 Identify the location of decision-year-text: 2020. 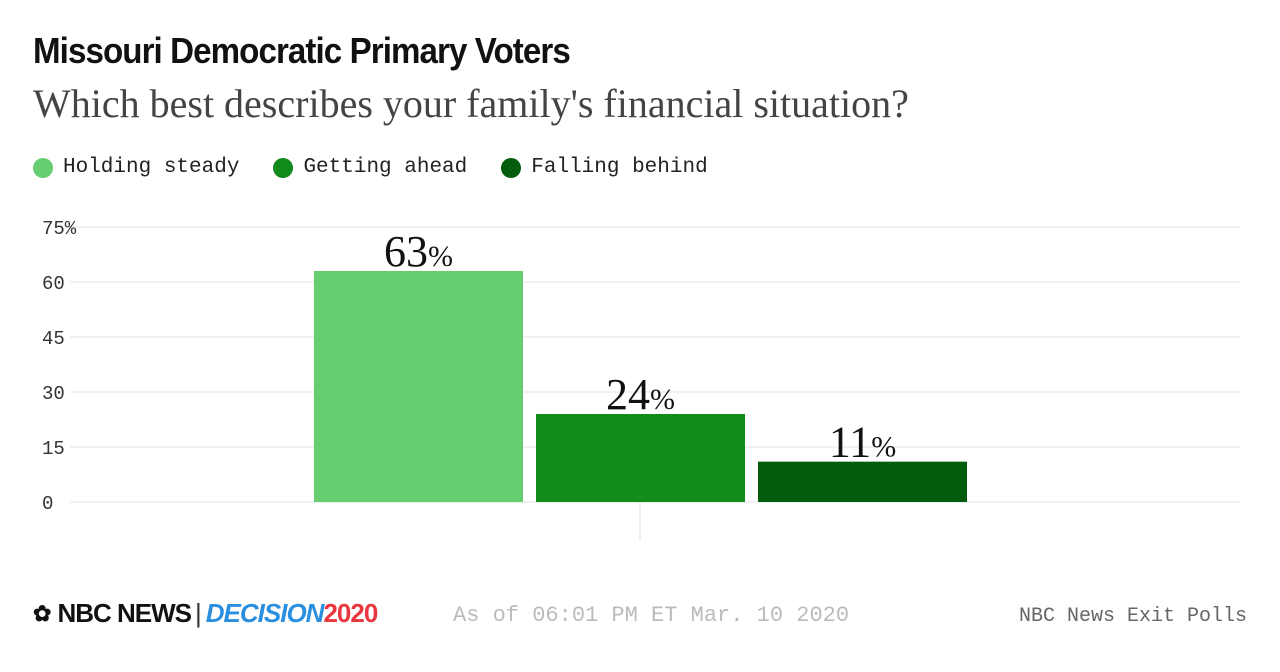
(350, 613).